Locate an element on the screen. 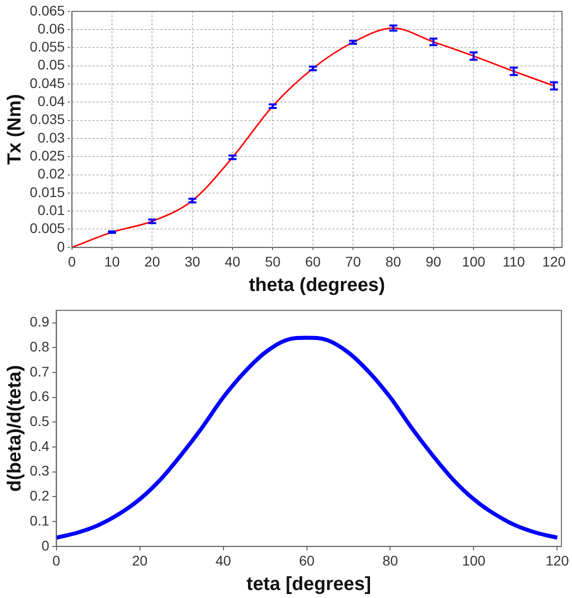 The image size is (572, 598). x-tick-label: 30 is located at coordinates (192, 262).